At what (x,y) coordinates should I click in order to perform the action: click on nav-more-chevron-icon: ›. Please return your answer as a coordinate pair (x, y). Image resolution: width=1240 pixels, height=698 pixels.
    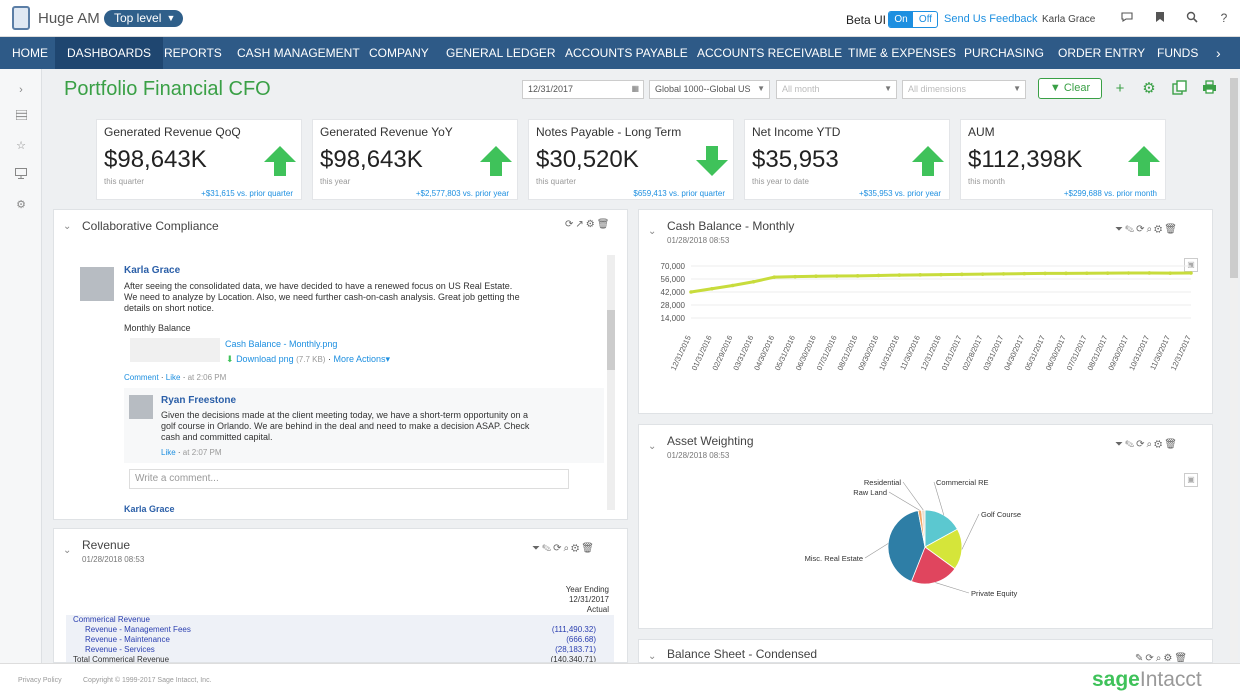
    Looking at the image, I should click on (1218, 53).